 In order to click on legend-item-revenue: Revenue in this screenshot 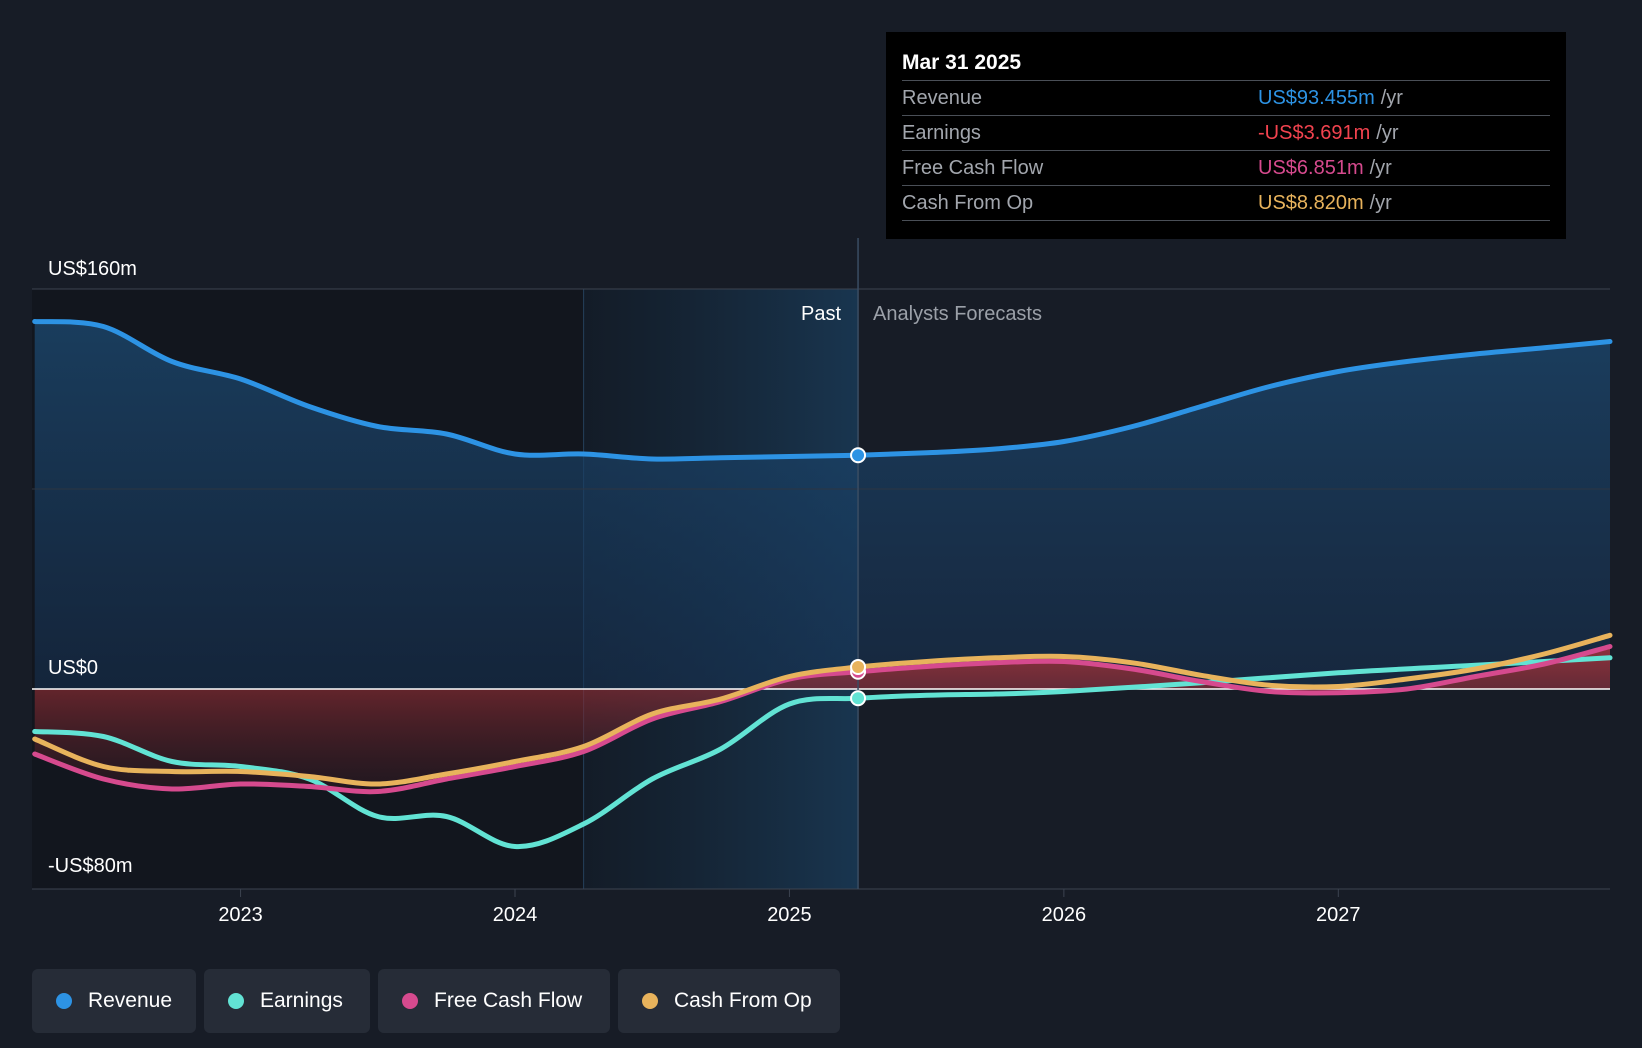, I will do `click(114, 1001)`.